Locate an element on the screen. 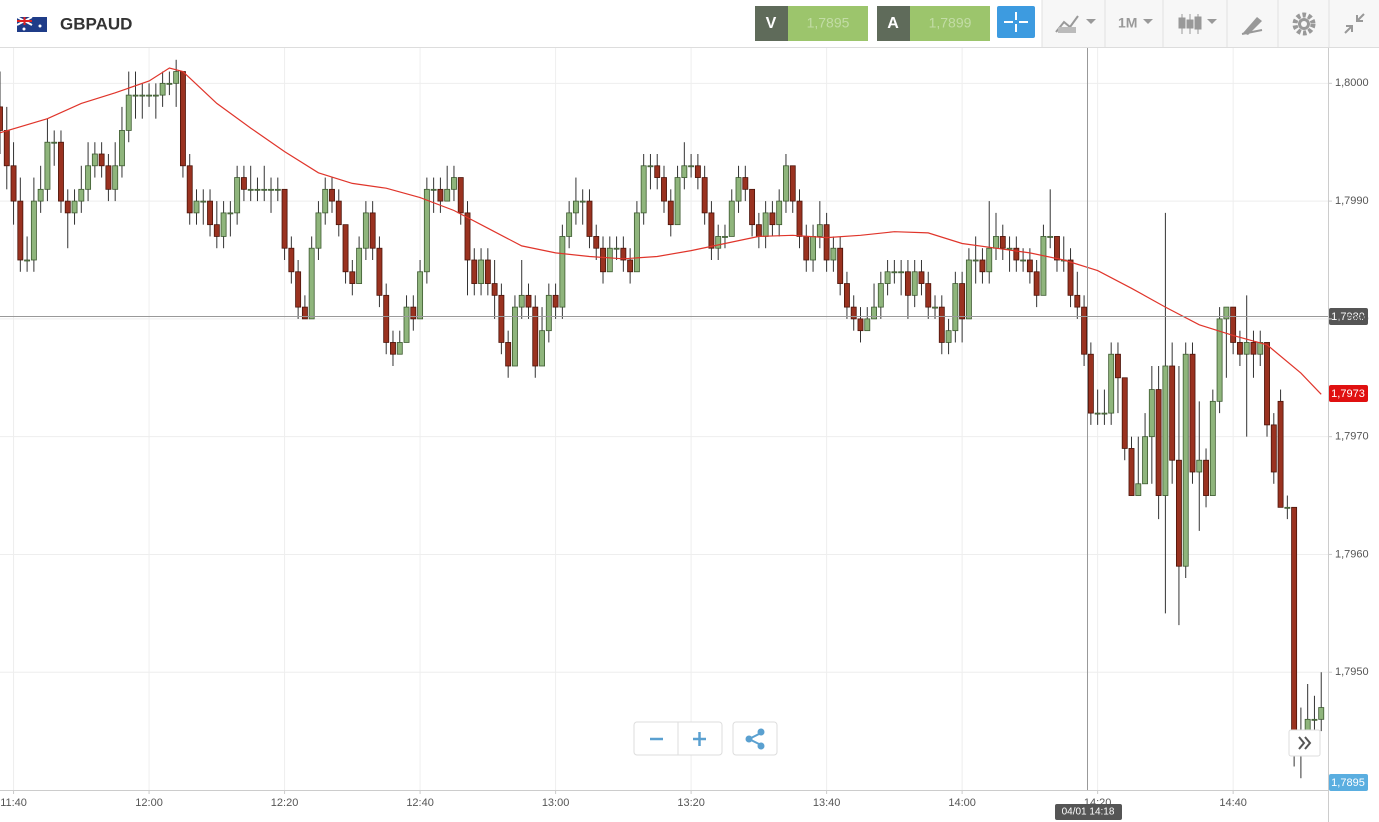 Image resolution: width=1379 pixels, height=822 pixels. collapse-button is located at coordinates (1354, 23).